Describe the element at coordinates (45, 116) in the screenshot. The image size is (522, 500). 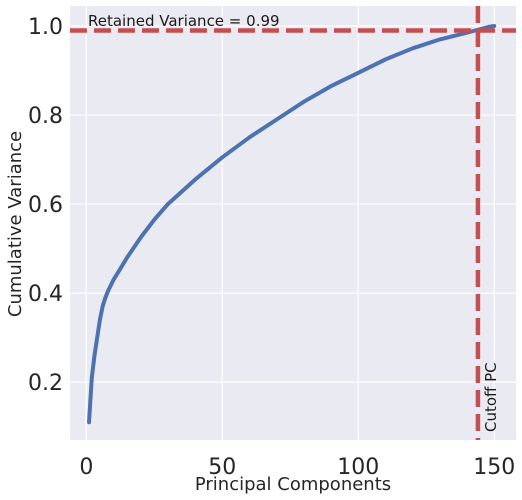
I see `y-tick-label: 0.8` at that location.